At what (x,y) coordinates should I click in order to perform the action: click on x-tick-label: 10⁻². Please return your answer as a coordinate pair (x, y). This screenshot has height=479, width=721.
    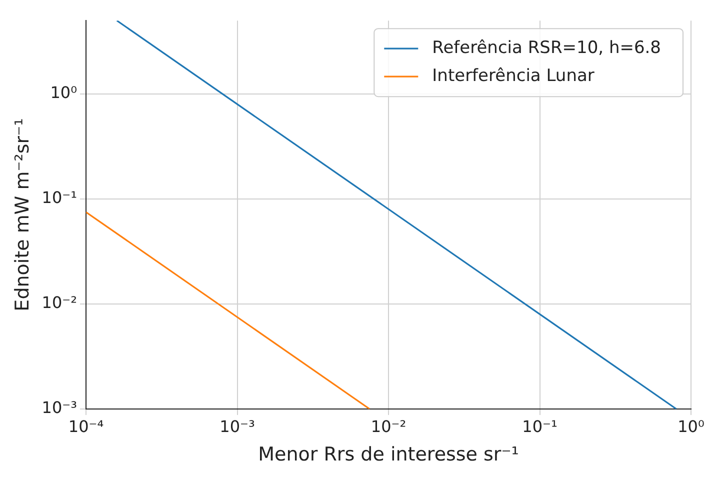
    Looking at the image, I should click on (388, 426).